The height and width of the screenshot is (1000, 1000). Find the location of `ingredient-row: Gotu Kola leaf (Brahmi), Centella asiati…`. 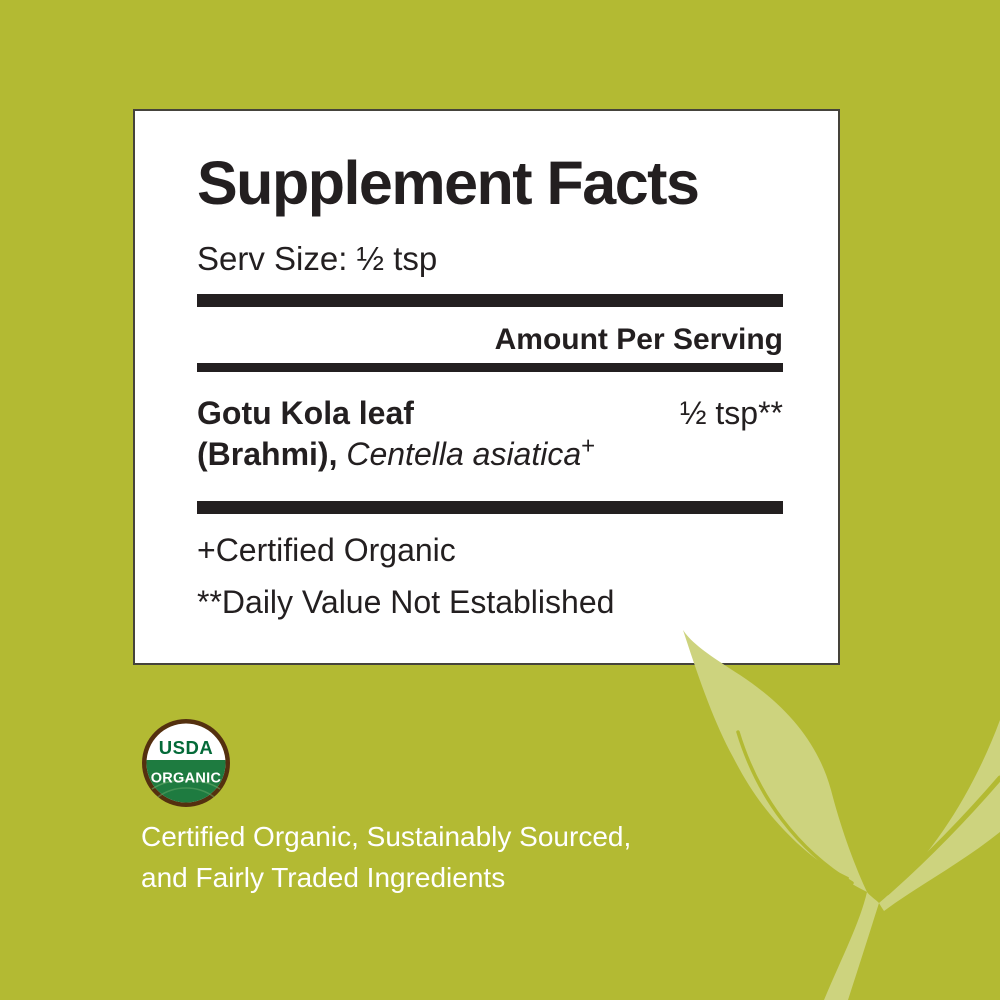

ingredient-row: Gotu Kola leaf (Brahmi), Centella asiati… is located at coordinates (490, 434).